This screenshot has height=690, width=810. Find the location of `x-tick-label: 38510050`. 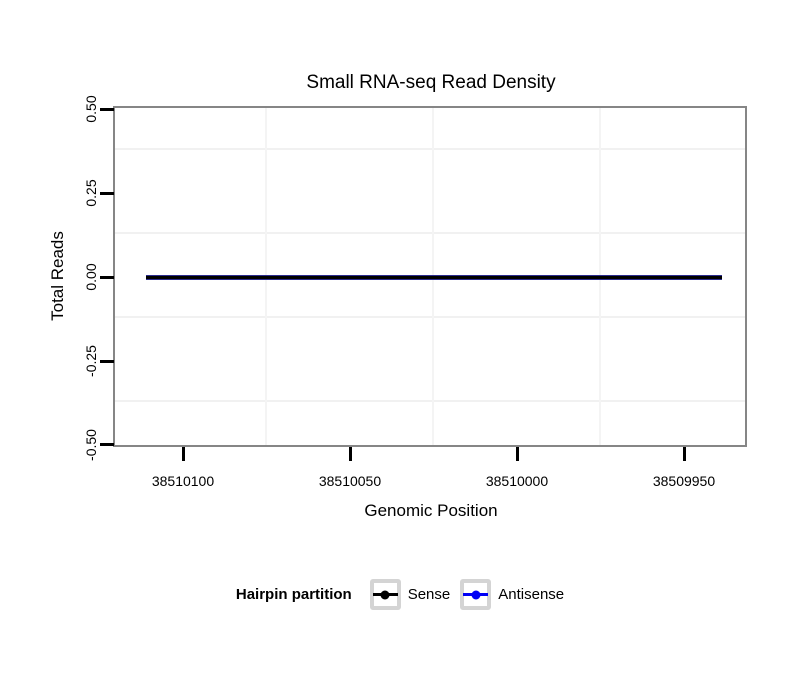

x-tick-label: 38510050 is located at coordinates (350, 481).